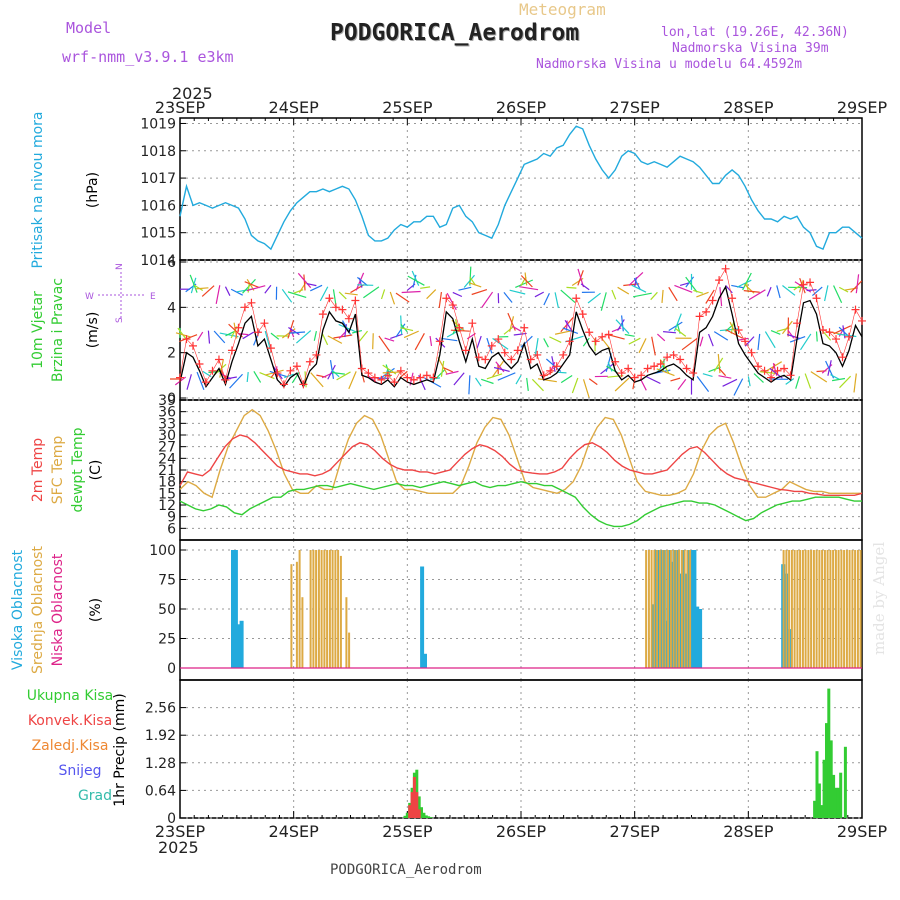 Image resolution: width=900 pixels, height=900 pixels. Describe the element at coordinates (78, 469) in the screenshot. I see `temp-legend-dew: dewpt Temp` at that location.